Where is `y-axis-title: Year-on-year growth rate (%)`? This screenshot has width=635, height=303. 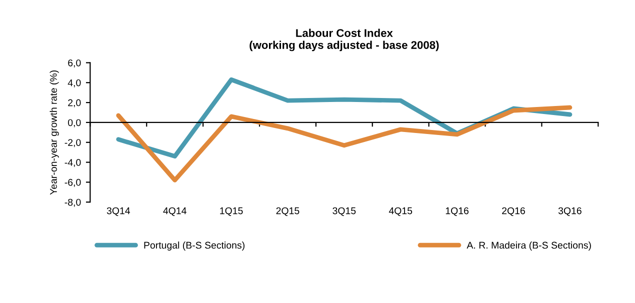 y-axis-title: Year-on-year growth rate (%) is located at coordinates (54, 132).